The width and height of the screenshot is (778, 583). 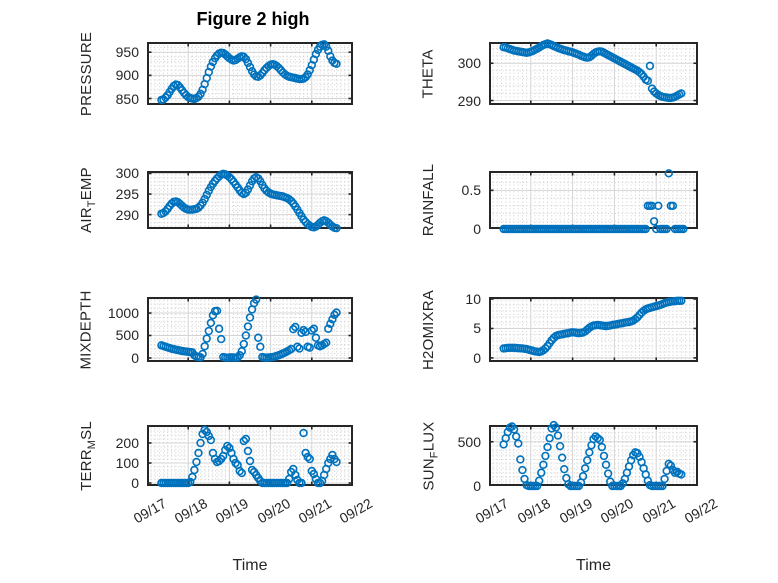 What do you see at coordinates (250, 72) in the screenshot?
I see `plot-area-pressure` at bounding box center [250, 72].